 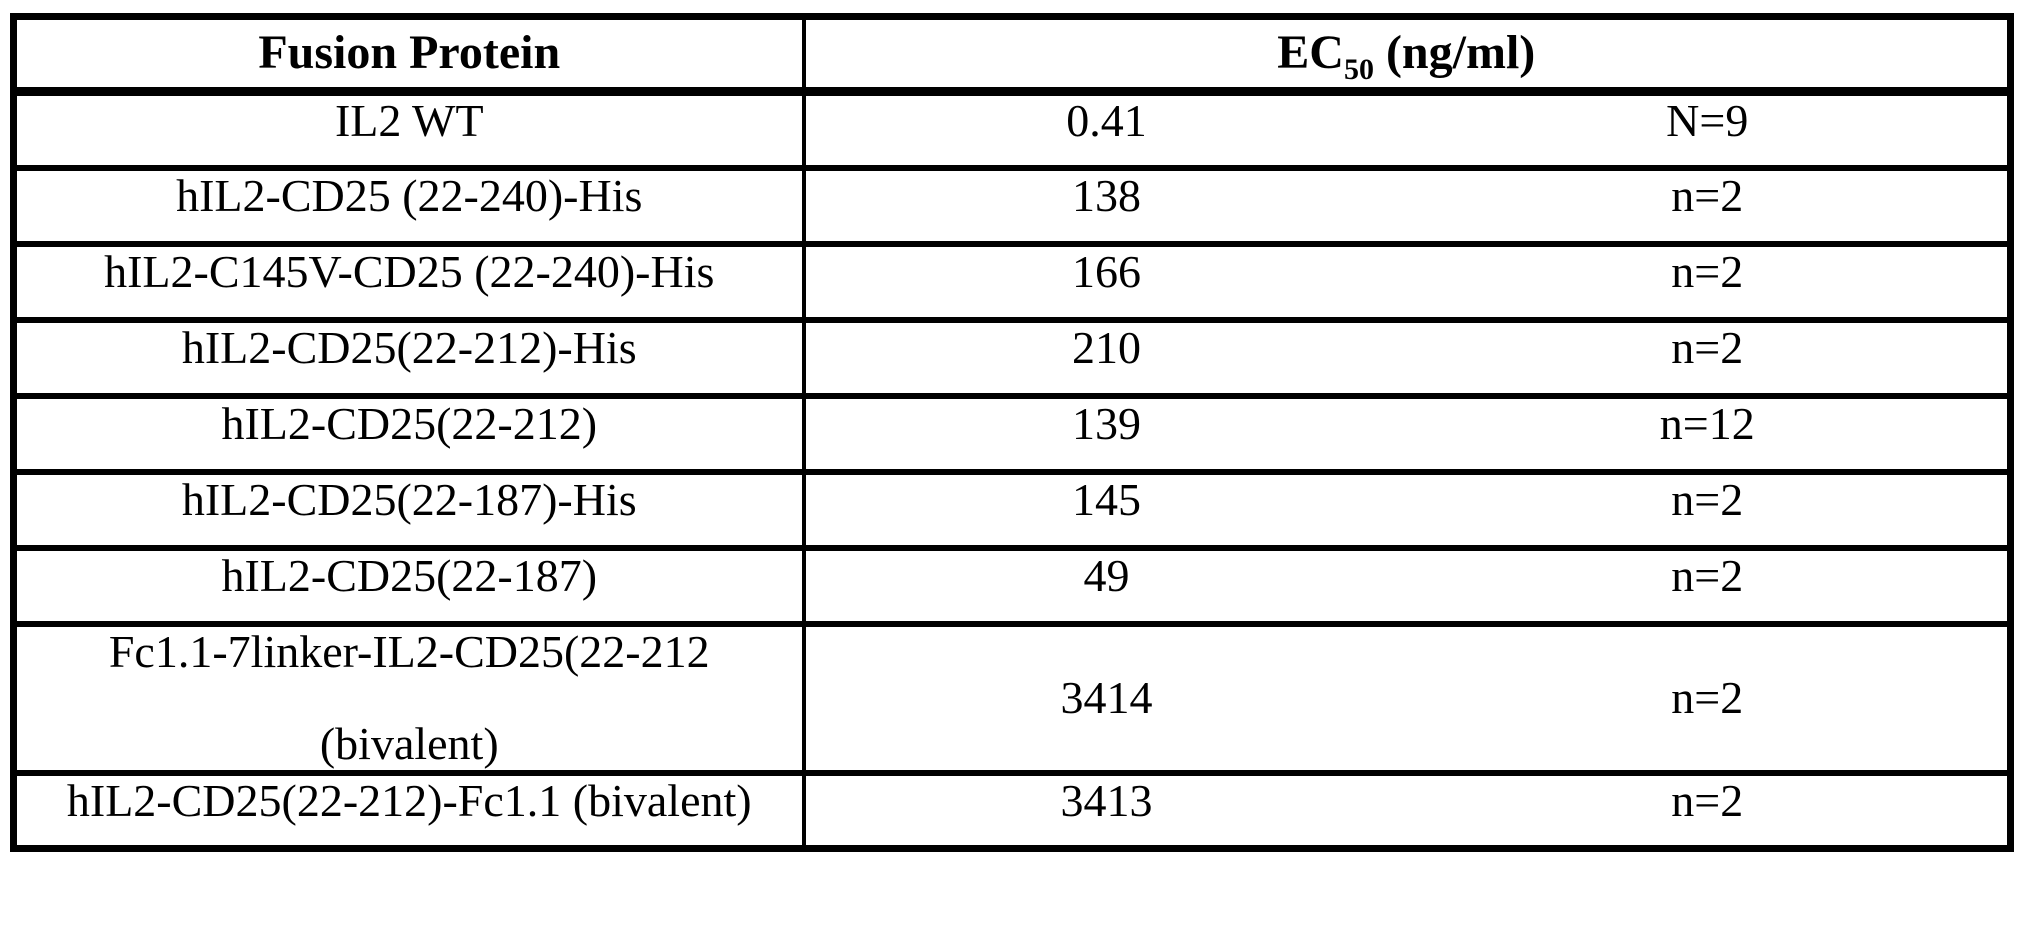 I want to click on header-row: Fusion Protein EC50 (ng/ml), so click(x=1012, y=56).